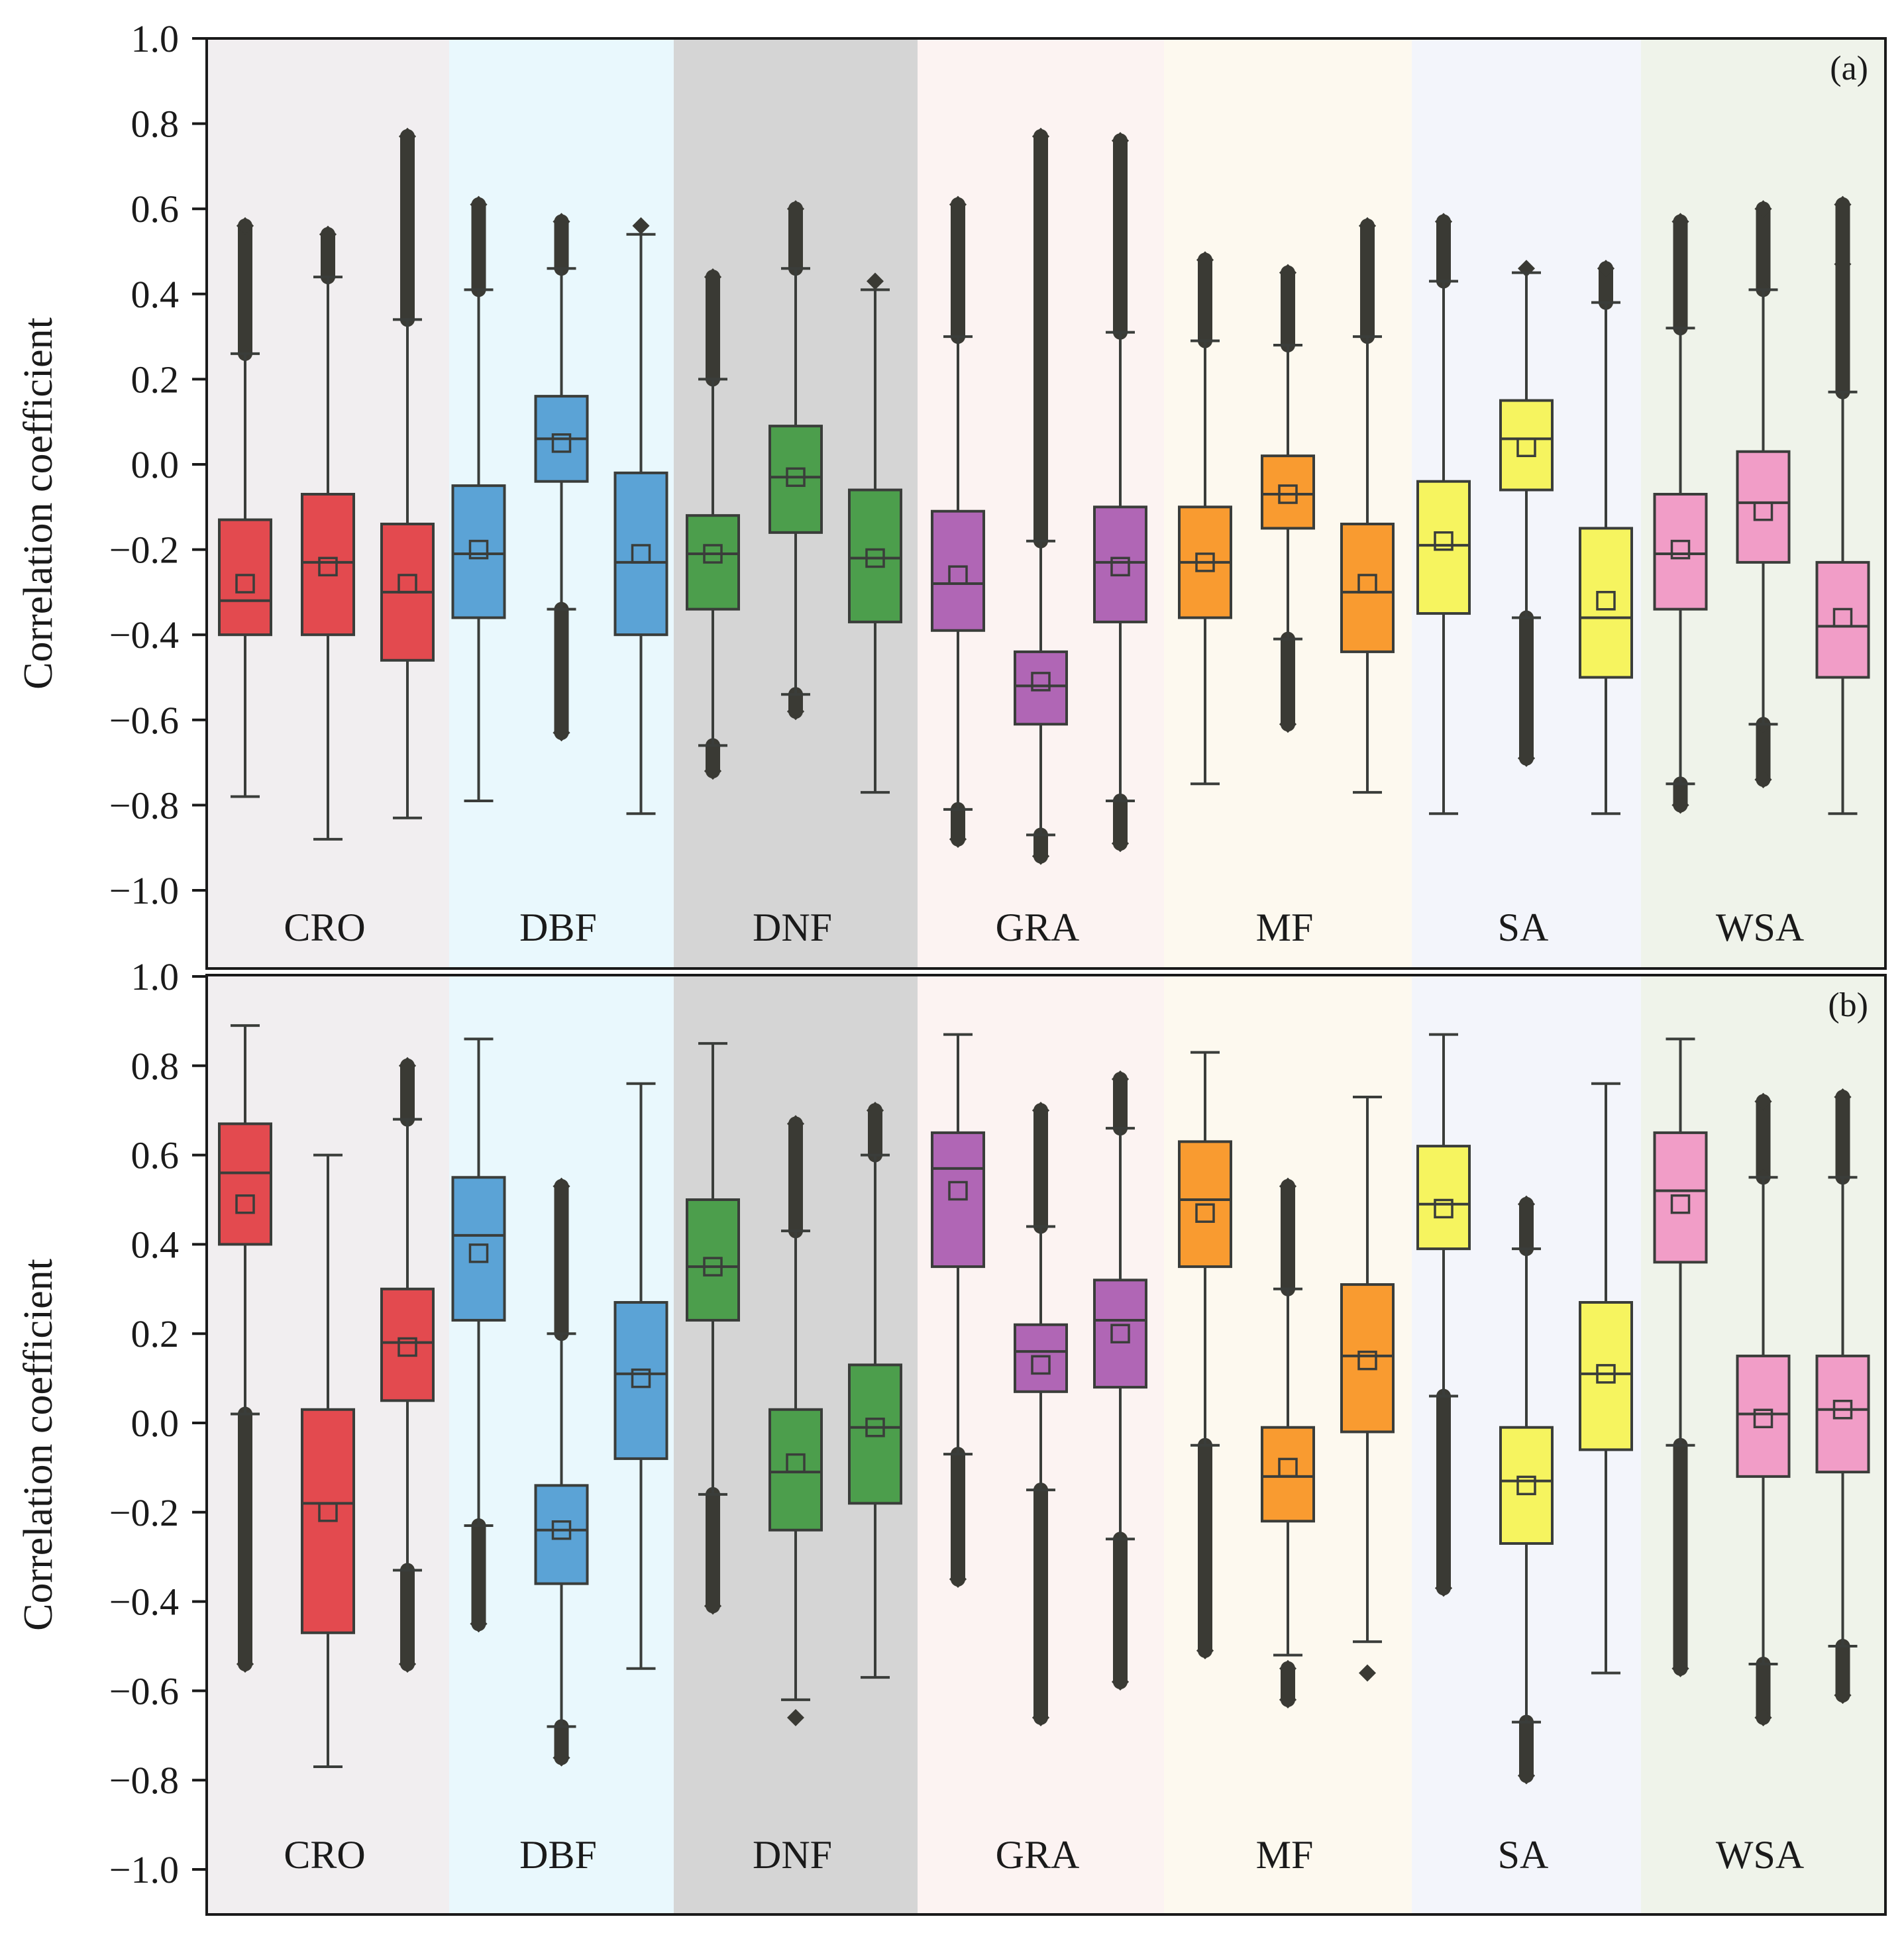  I want to click on group-dbf: DBF, so click(559, 1457).